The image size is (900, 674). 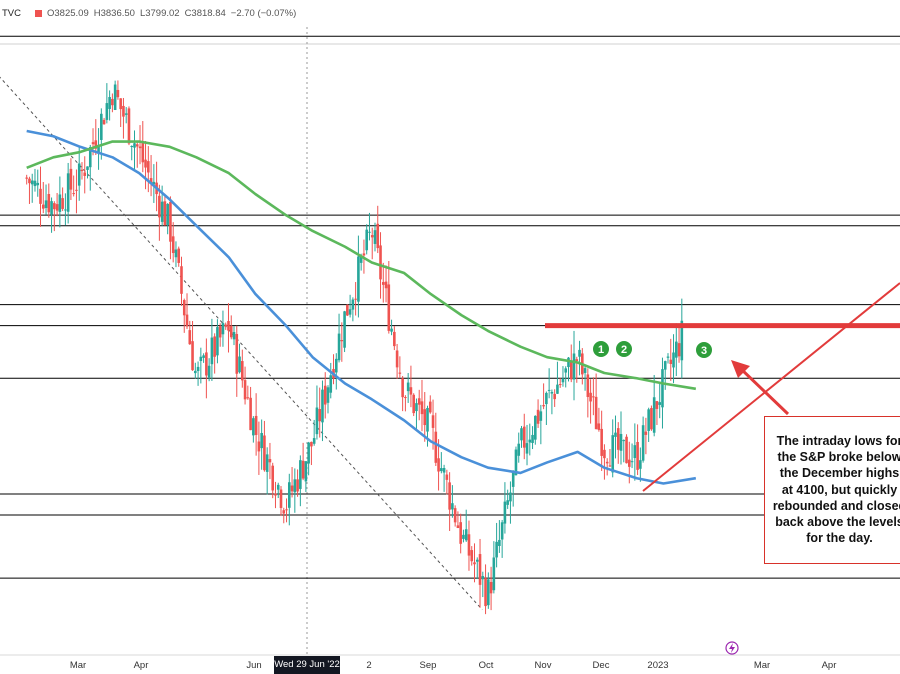 What do you see at coordinates (704, 351) in the screenshot?
I see `marker-label: 3` at bounding box center [704, 351].